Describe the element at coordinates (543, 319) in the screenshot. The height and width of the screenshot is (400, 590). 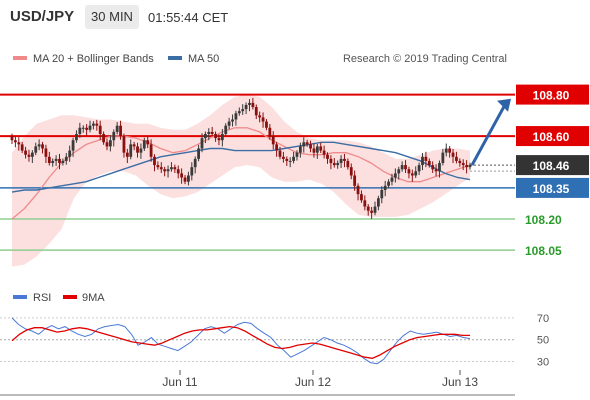
I see `rsi-tick-label: 70` at that location.